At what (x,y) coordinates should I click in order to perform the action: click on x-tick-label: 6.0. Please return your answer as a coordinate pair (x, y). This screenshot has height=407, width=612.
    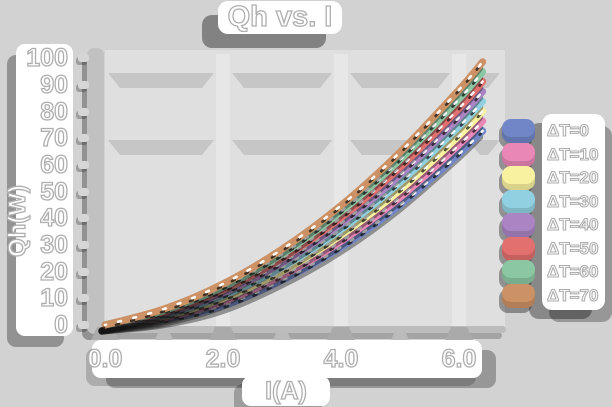
    Looking at the image, I should click on (459, 358).